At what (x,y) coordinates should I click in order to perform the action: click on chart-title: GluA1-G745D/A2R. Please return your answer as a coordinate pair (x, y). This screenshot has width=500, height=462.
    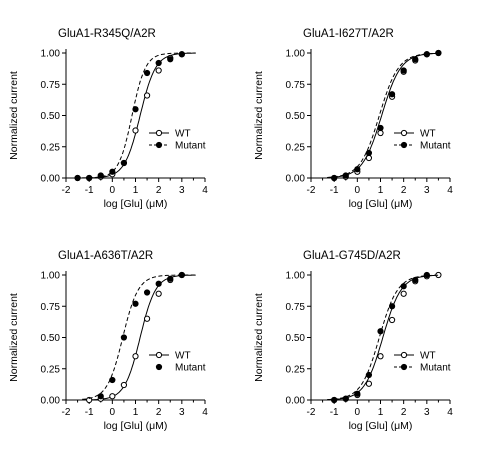
    Looking at the image, I should click on (352, 256).